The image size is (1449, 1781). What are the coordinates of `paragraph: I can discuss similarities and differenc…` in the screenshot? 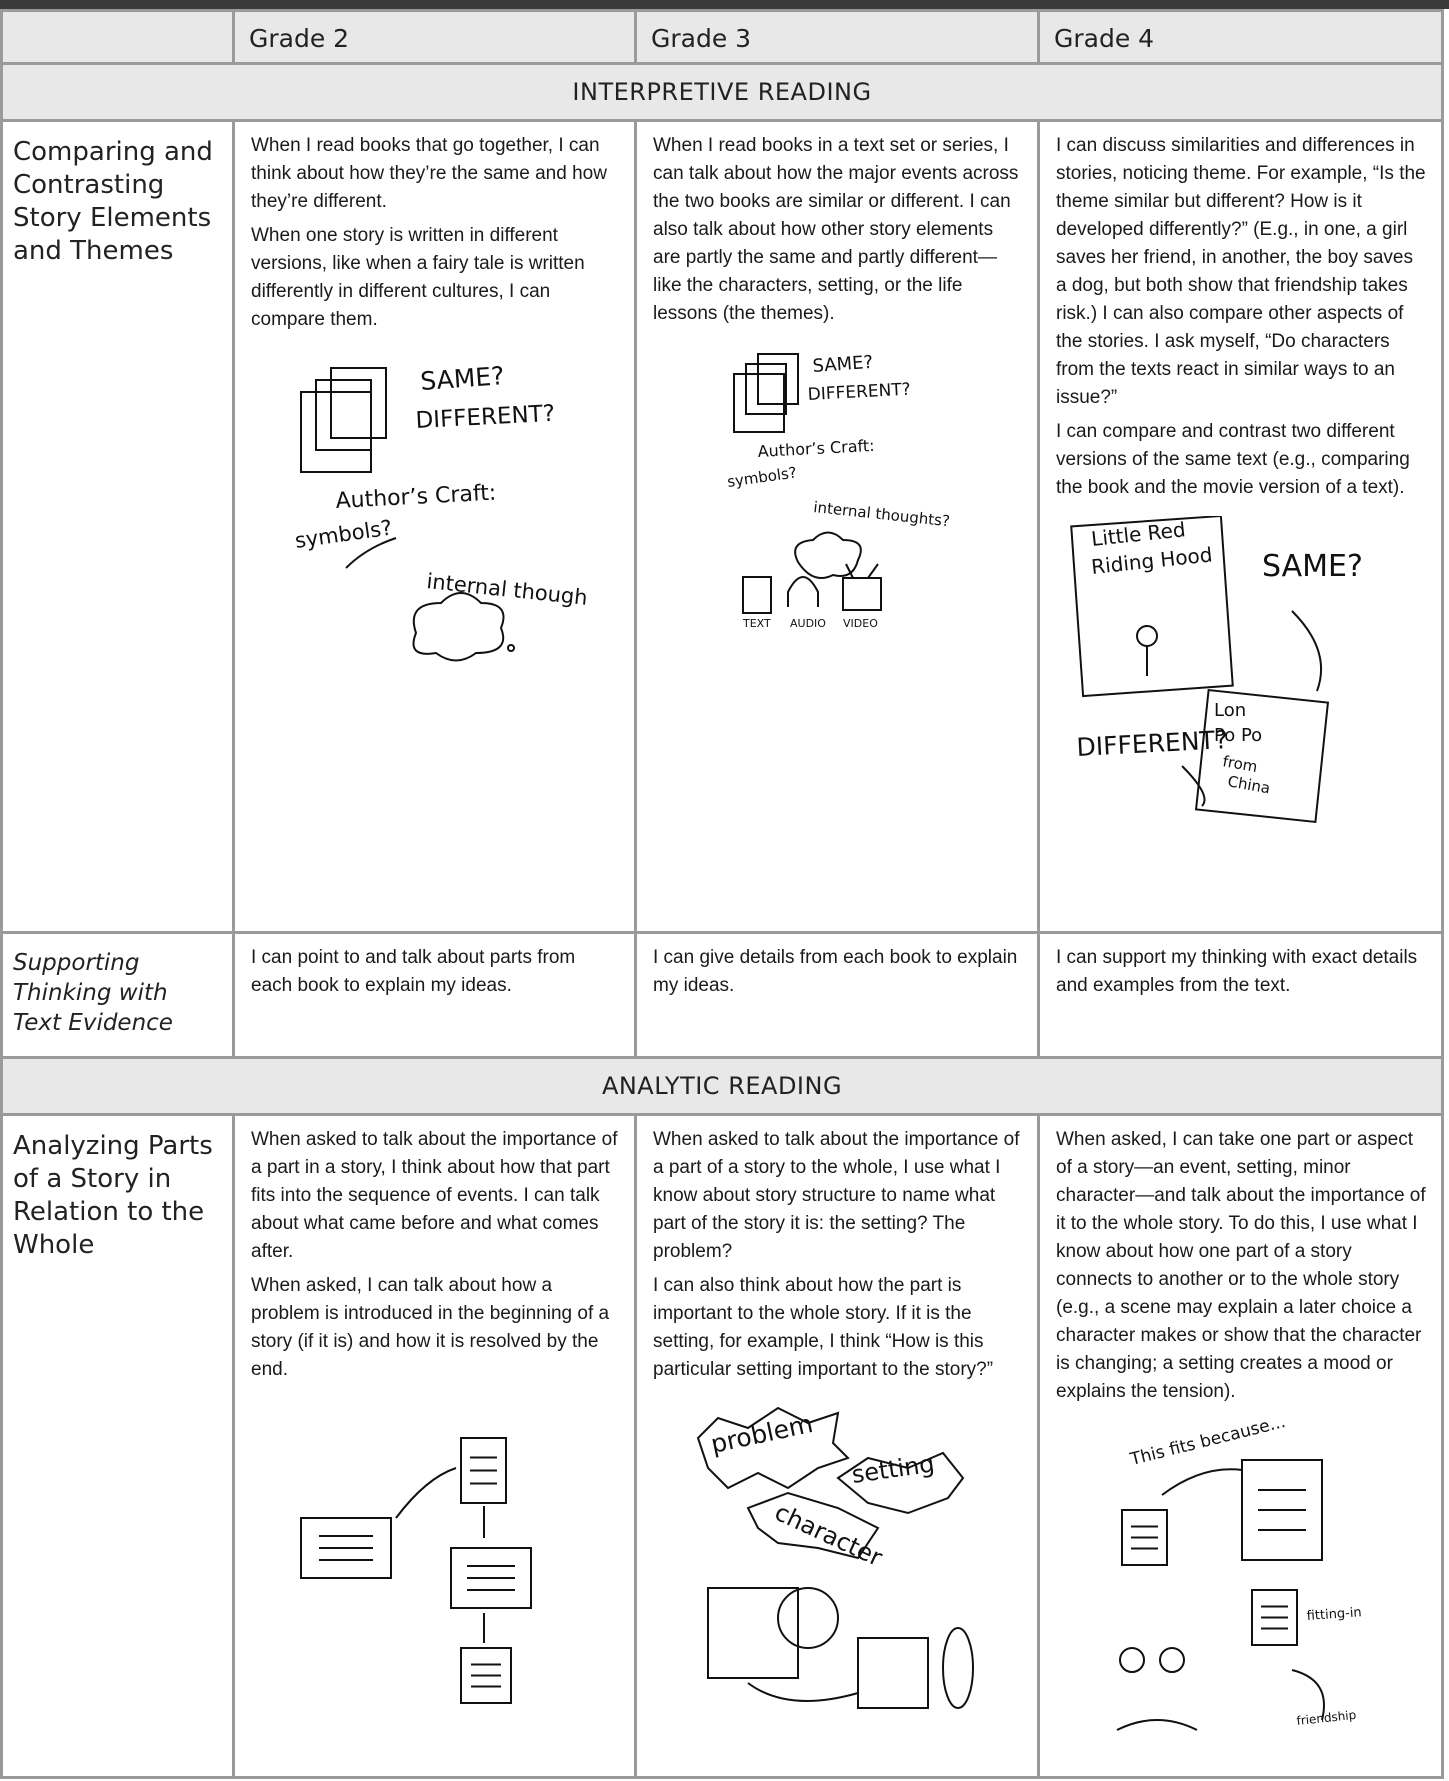 It's located at (1241, 271).